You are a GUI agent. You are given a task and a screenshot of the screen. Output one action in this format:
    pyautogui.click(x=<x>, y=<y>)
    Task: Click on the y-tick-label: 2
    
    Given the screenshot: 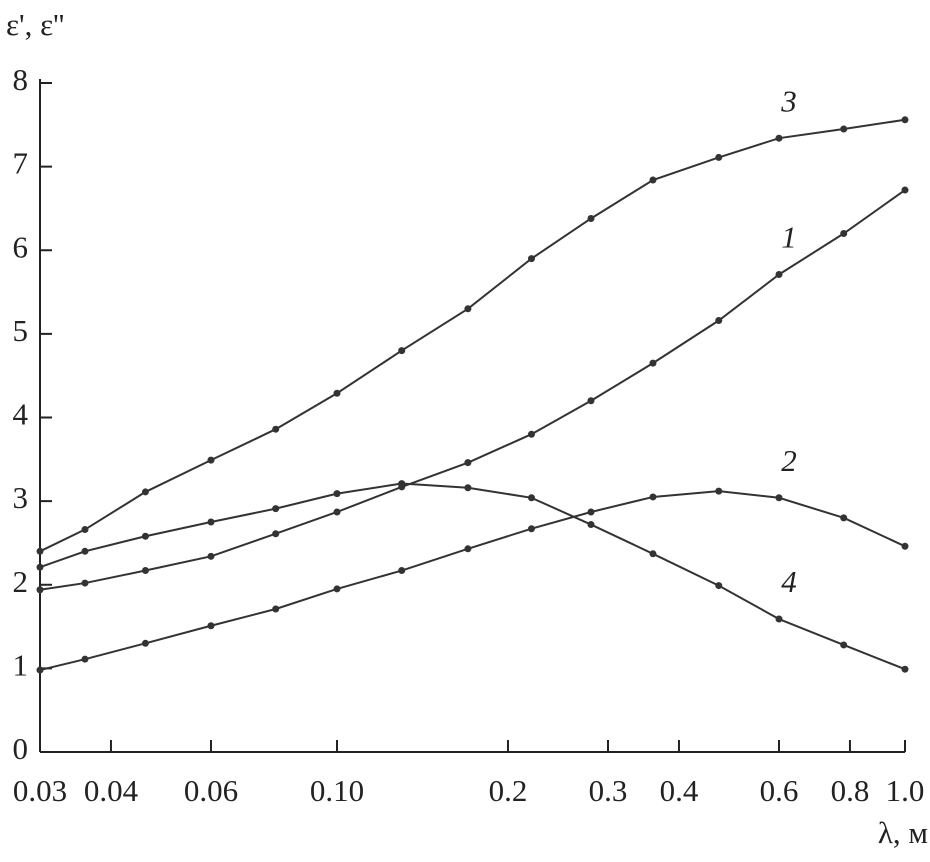 What is the action you would take?
    pyautogui.click(x=21, y=581)
    